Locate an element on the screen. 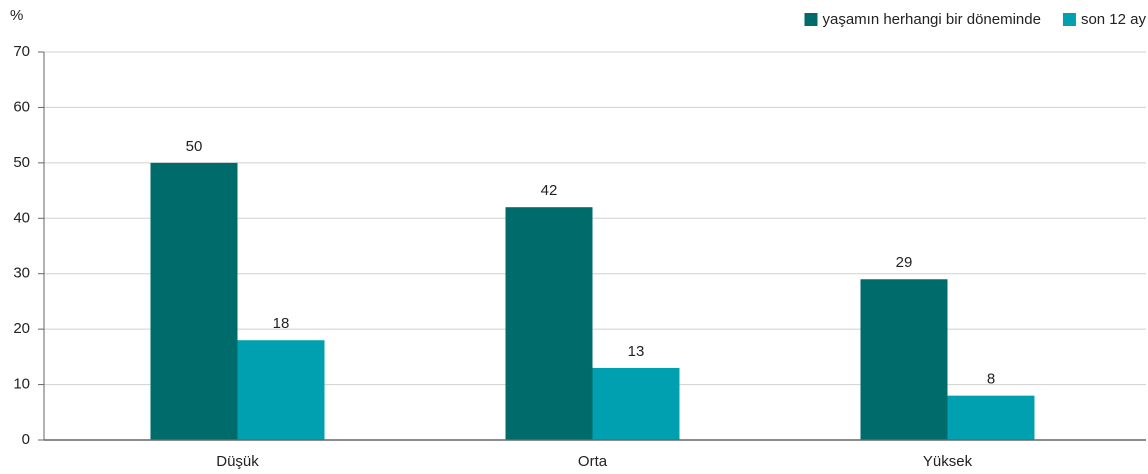  y-tick-label: 70 is located at coordinates (21, 51).